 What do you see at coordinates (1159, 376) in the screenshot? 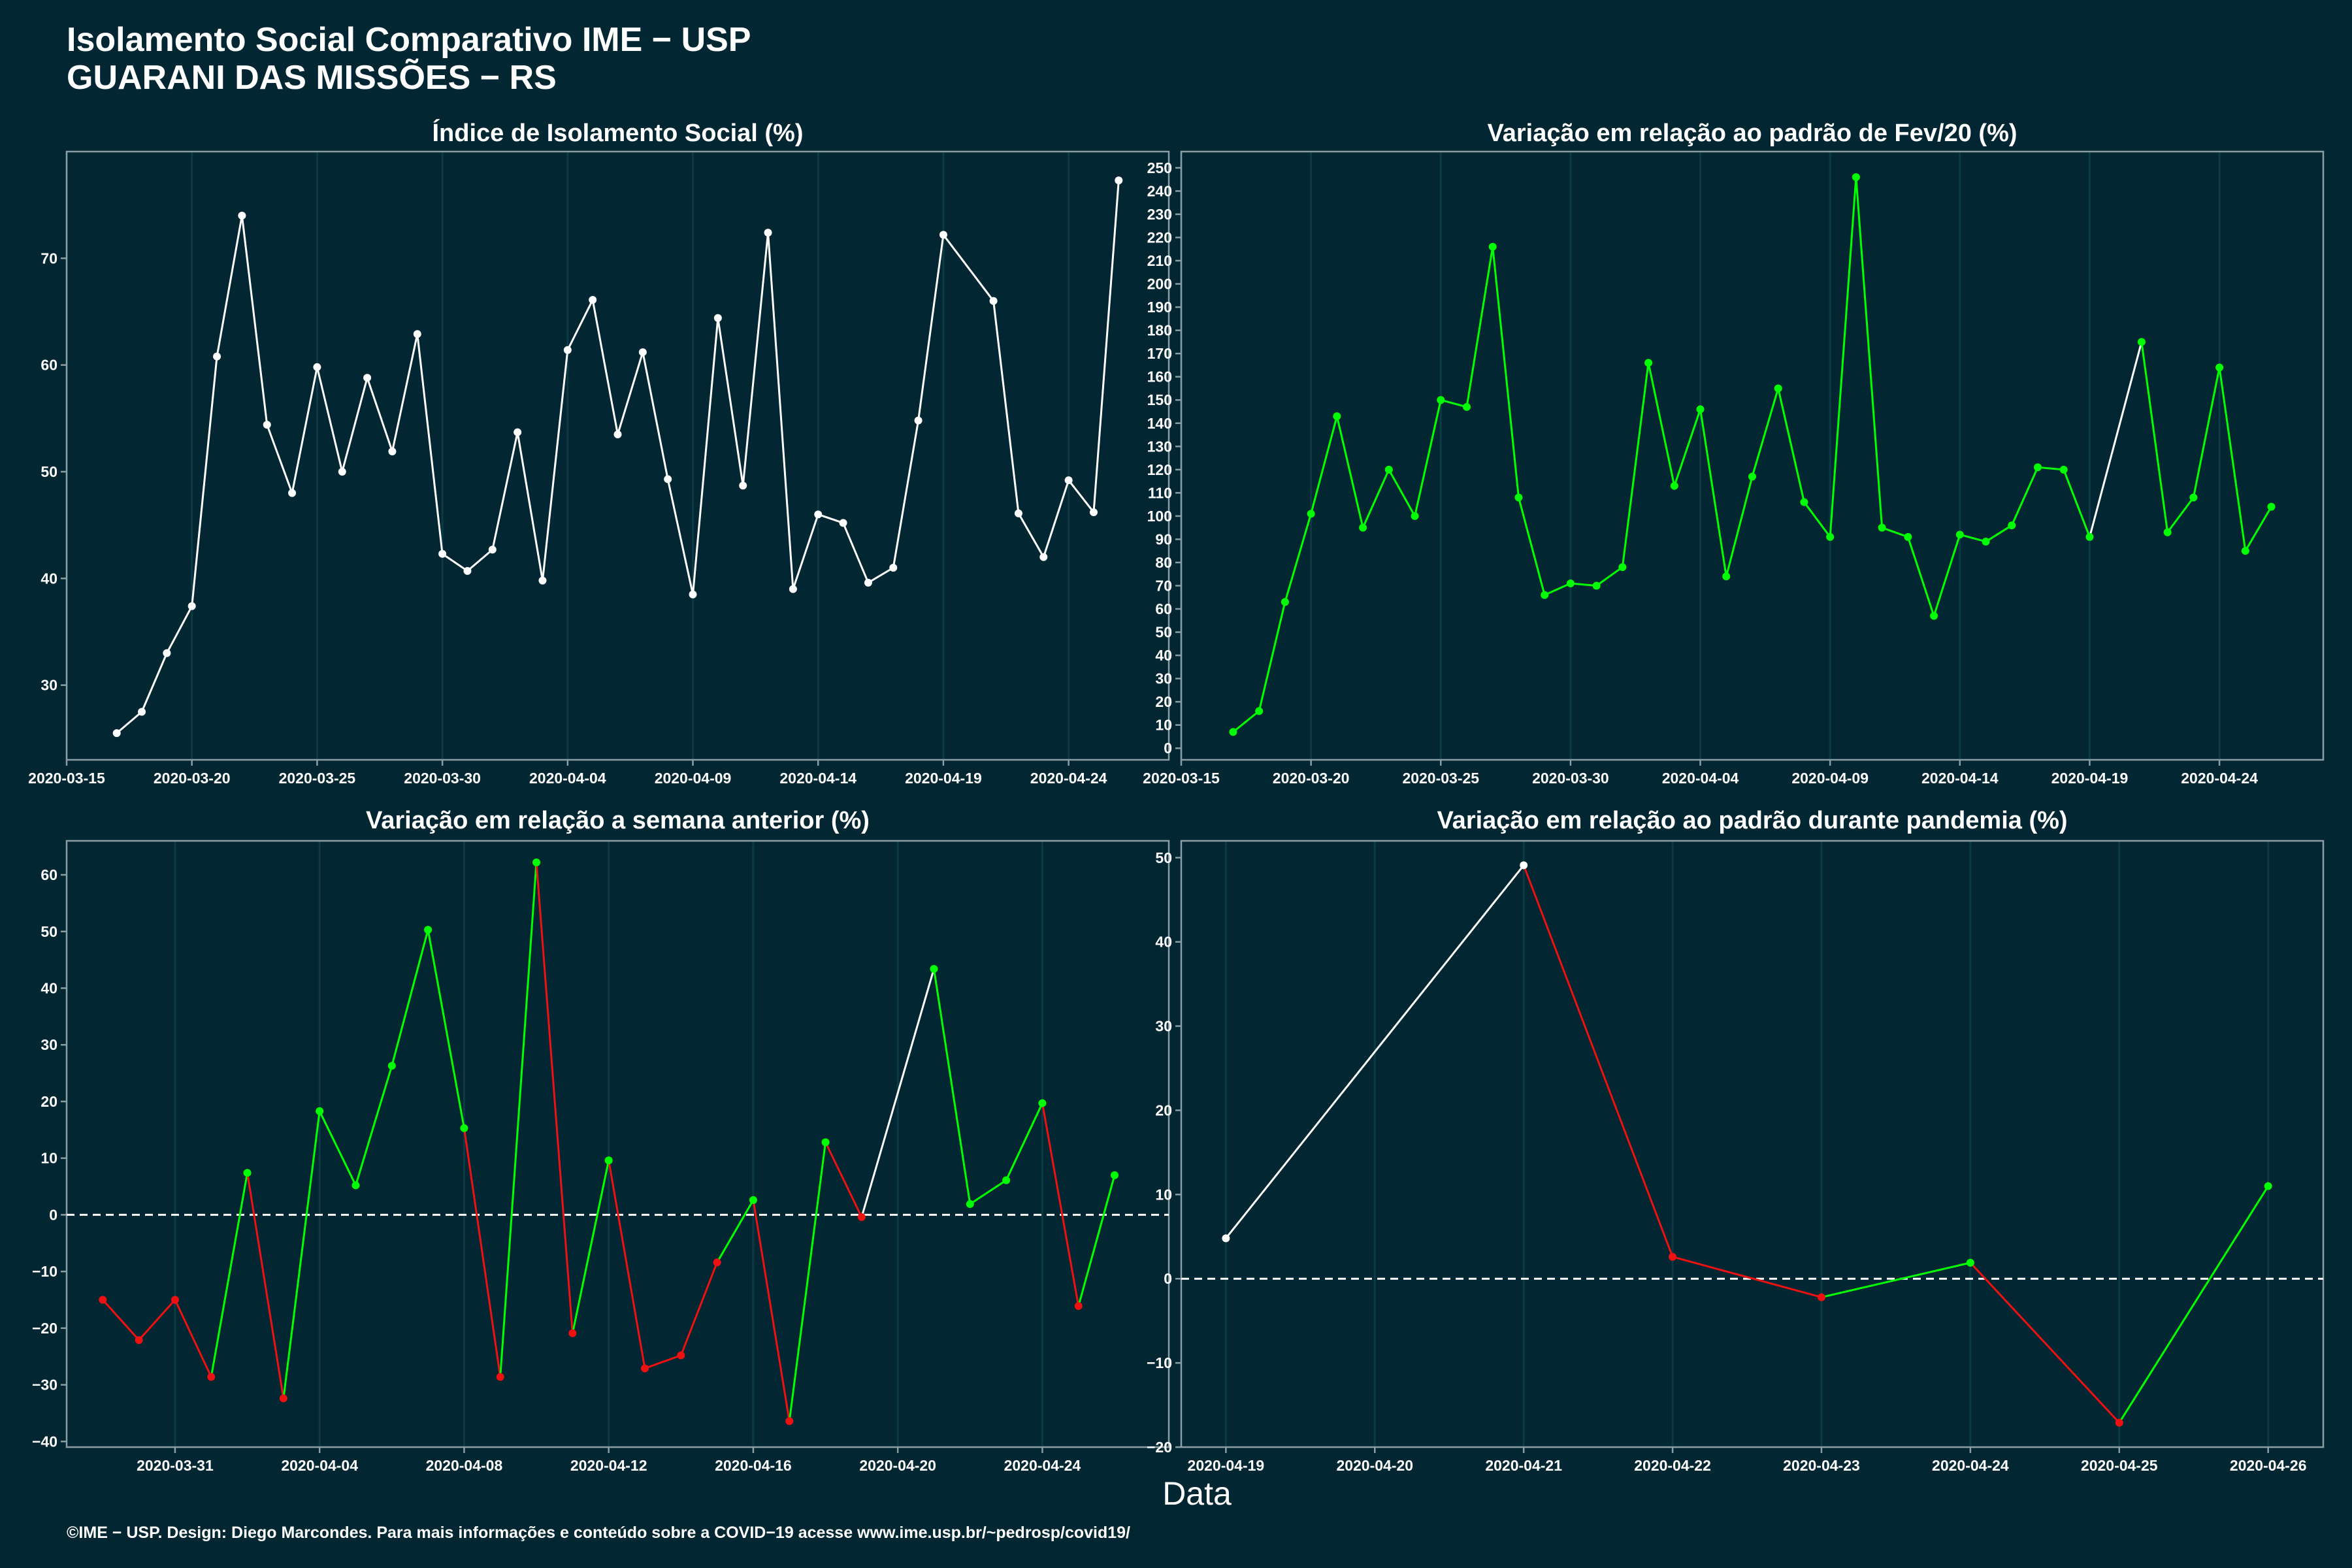
I see `y-tick-label: 160` at bounding box center [1159, 376].